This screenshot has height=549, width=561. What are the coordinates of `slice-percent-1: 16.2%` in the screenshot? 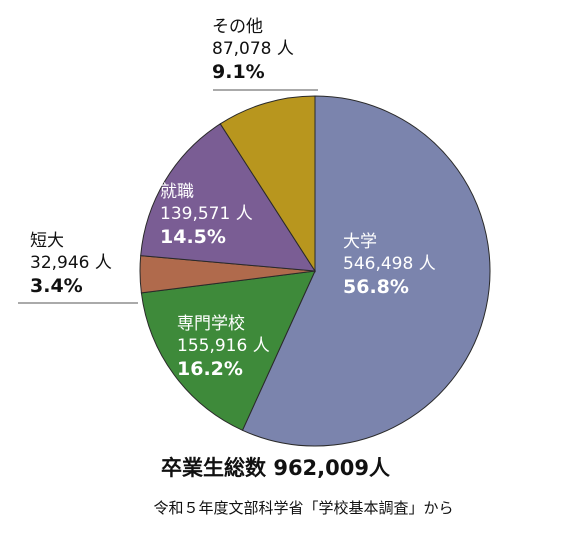 It's located at (210, 369).